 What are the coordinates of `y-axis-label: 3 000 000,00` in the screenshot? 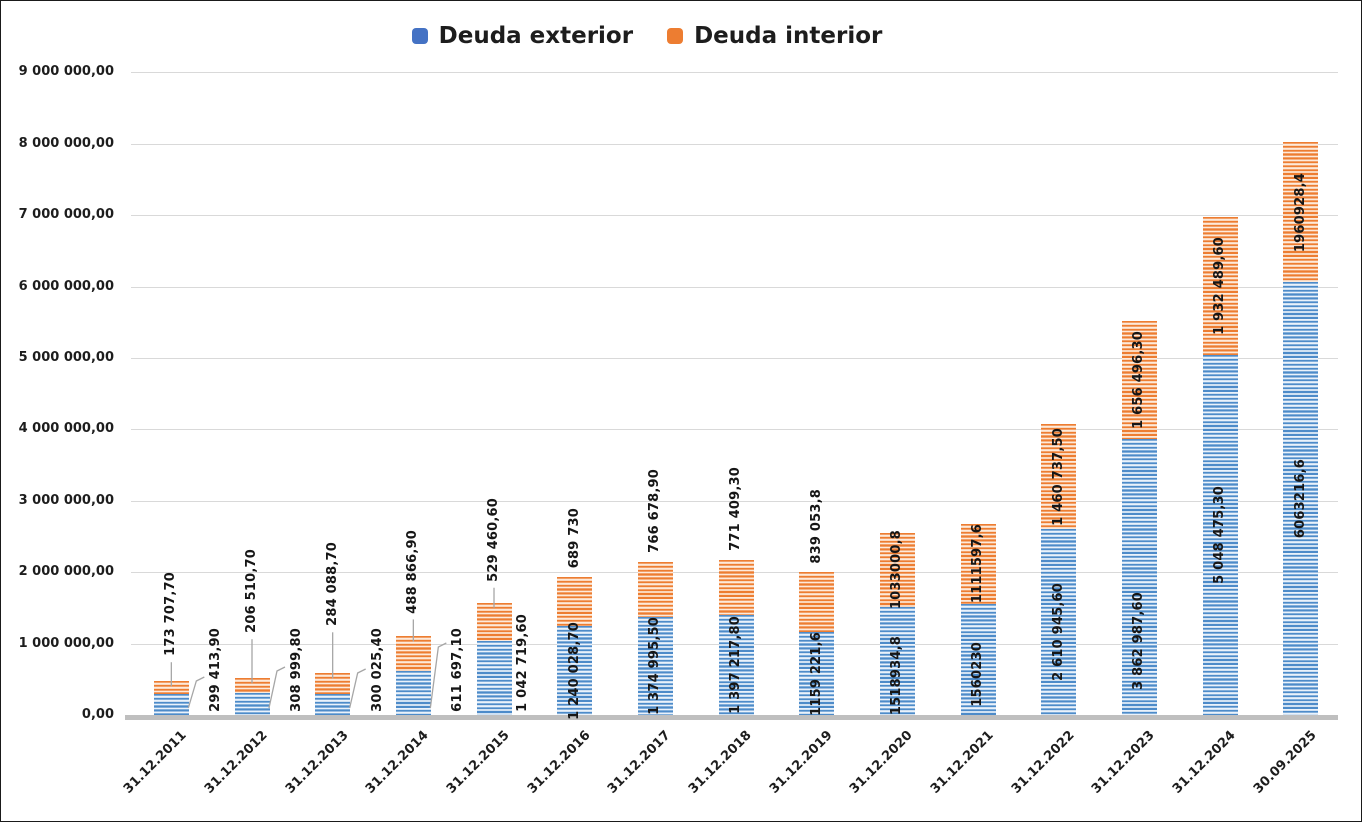 It's located at (66, 500).